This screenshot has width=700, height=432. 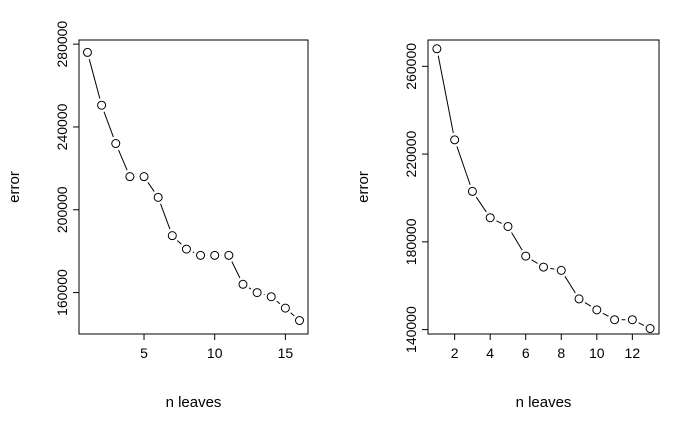 What do you see at coordinates (526, 353) in the screenshot?
I see `x-tick-label: 6` at bounding box center [526, 353].